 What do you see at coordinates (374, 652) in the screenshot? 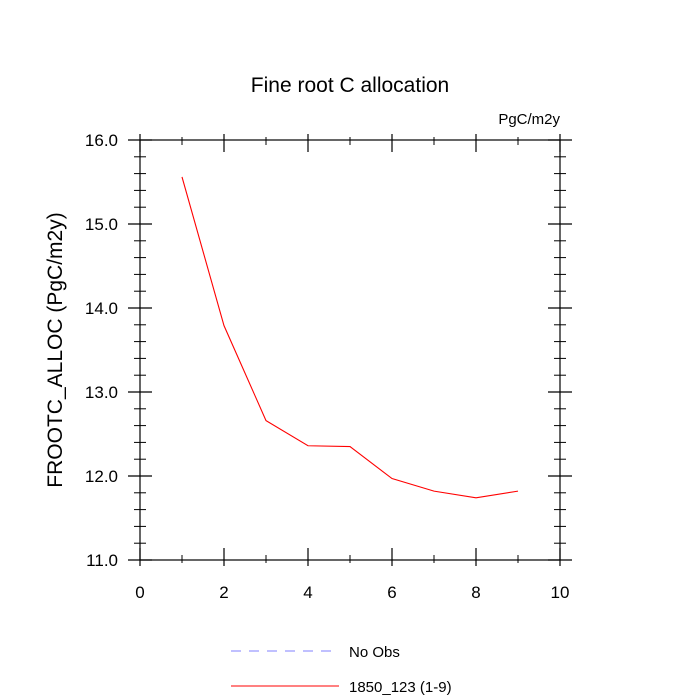
I see `legend-label: No Obs` at bounding box center [374, 652].